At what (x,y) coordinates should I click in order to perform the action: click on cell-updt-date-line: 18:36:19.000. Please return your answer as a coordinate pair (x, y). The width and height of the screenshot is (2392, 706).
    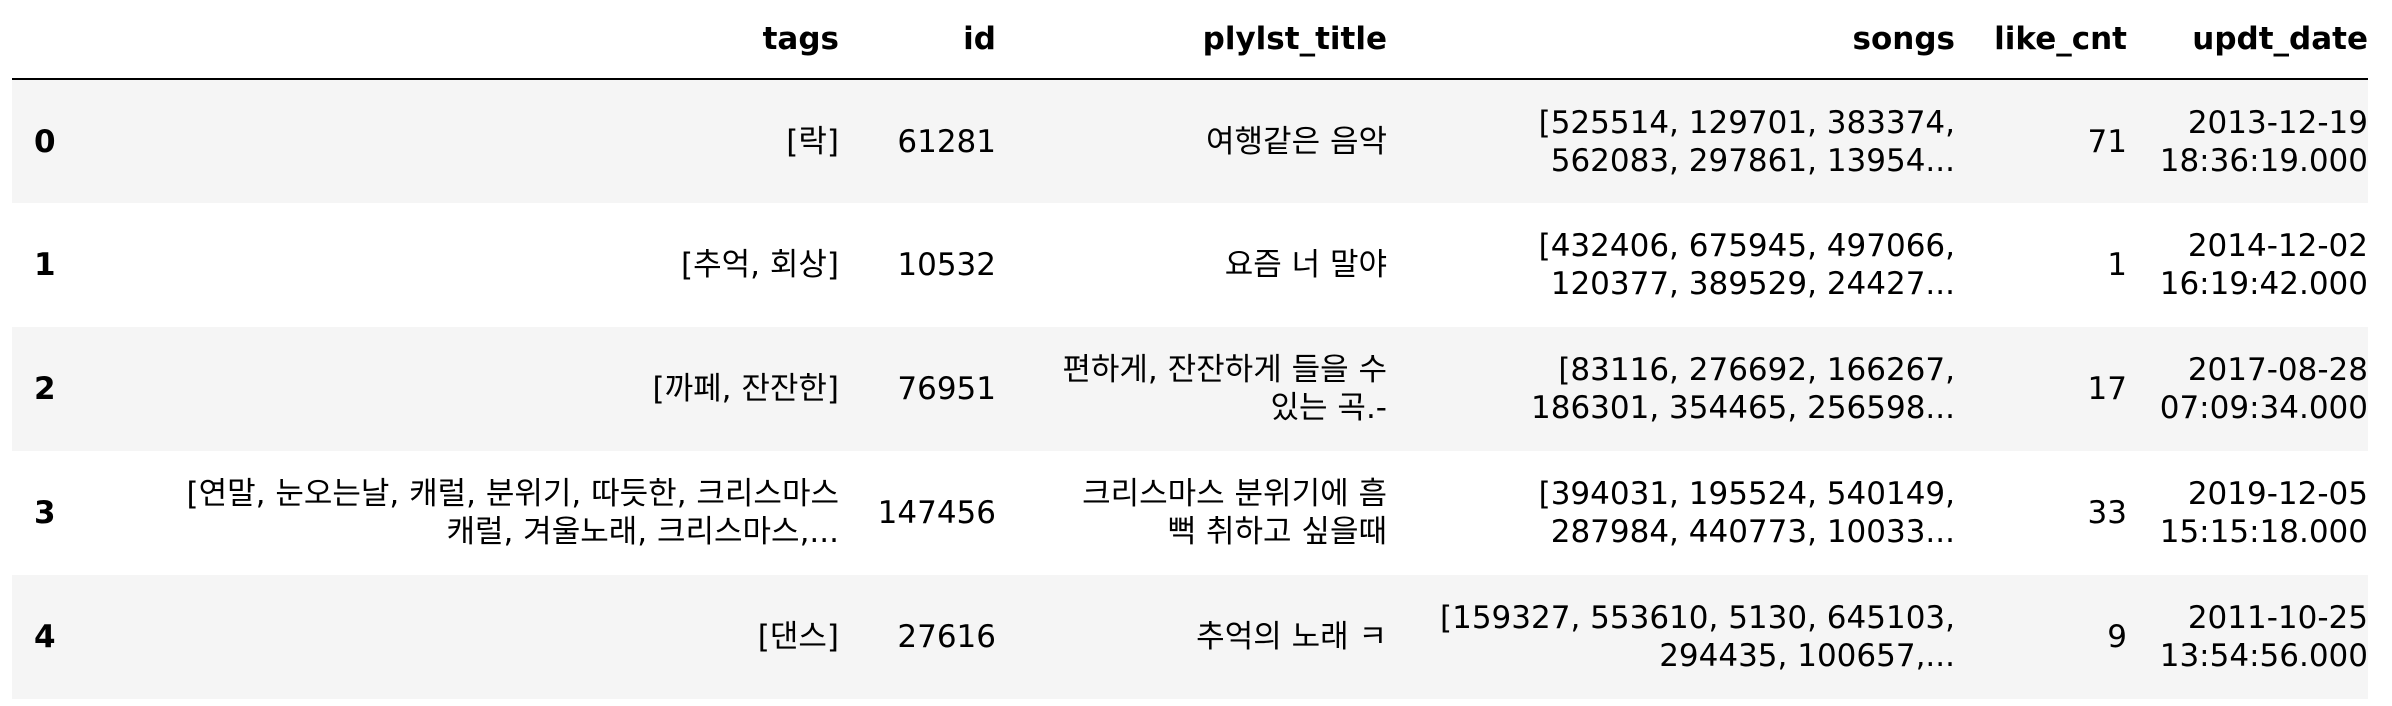
    Looking at the image, I should click on (2263, 160).